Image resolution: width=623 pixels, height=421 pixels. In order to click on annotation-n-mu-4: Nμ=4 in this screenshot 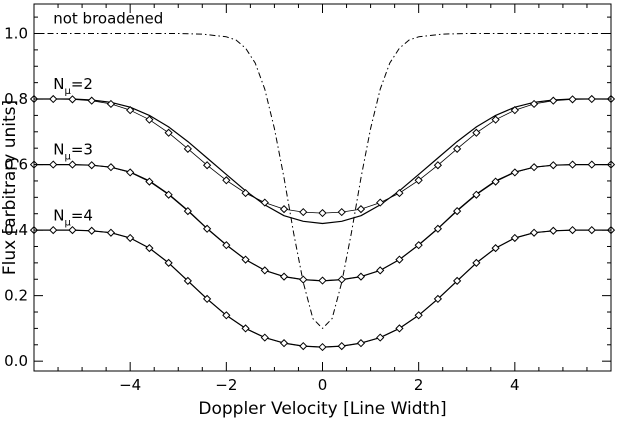, I will do `click(73, 217)`.